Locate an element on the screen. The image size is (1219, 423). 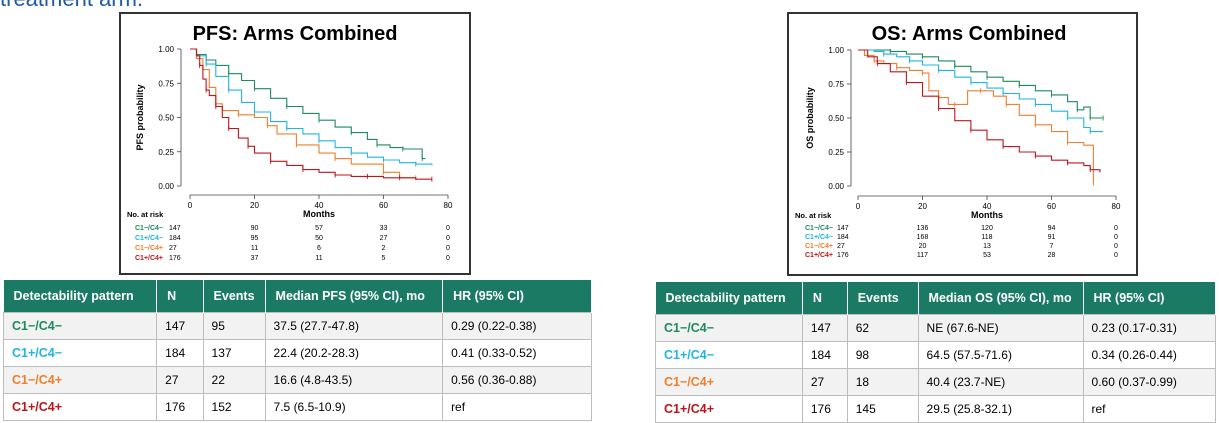
risk-count: 91 is located at coordinates (1052, 237).